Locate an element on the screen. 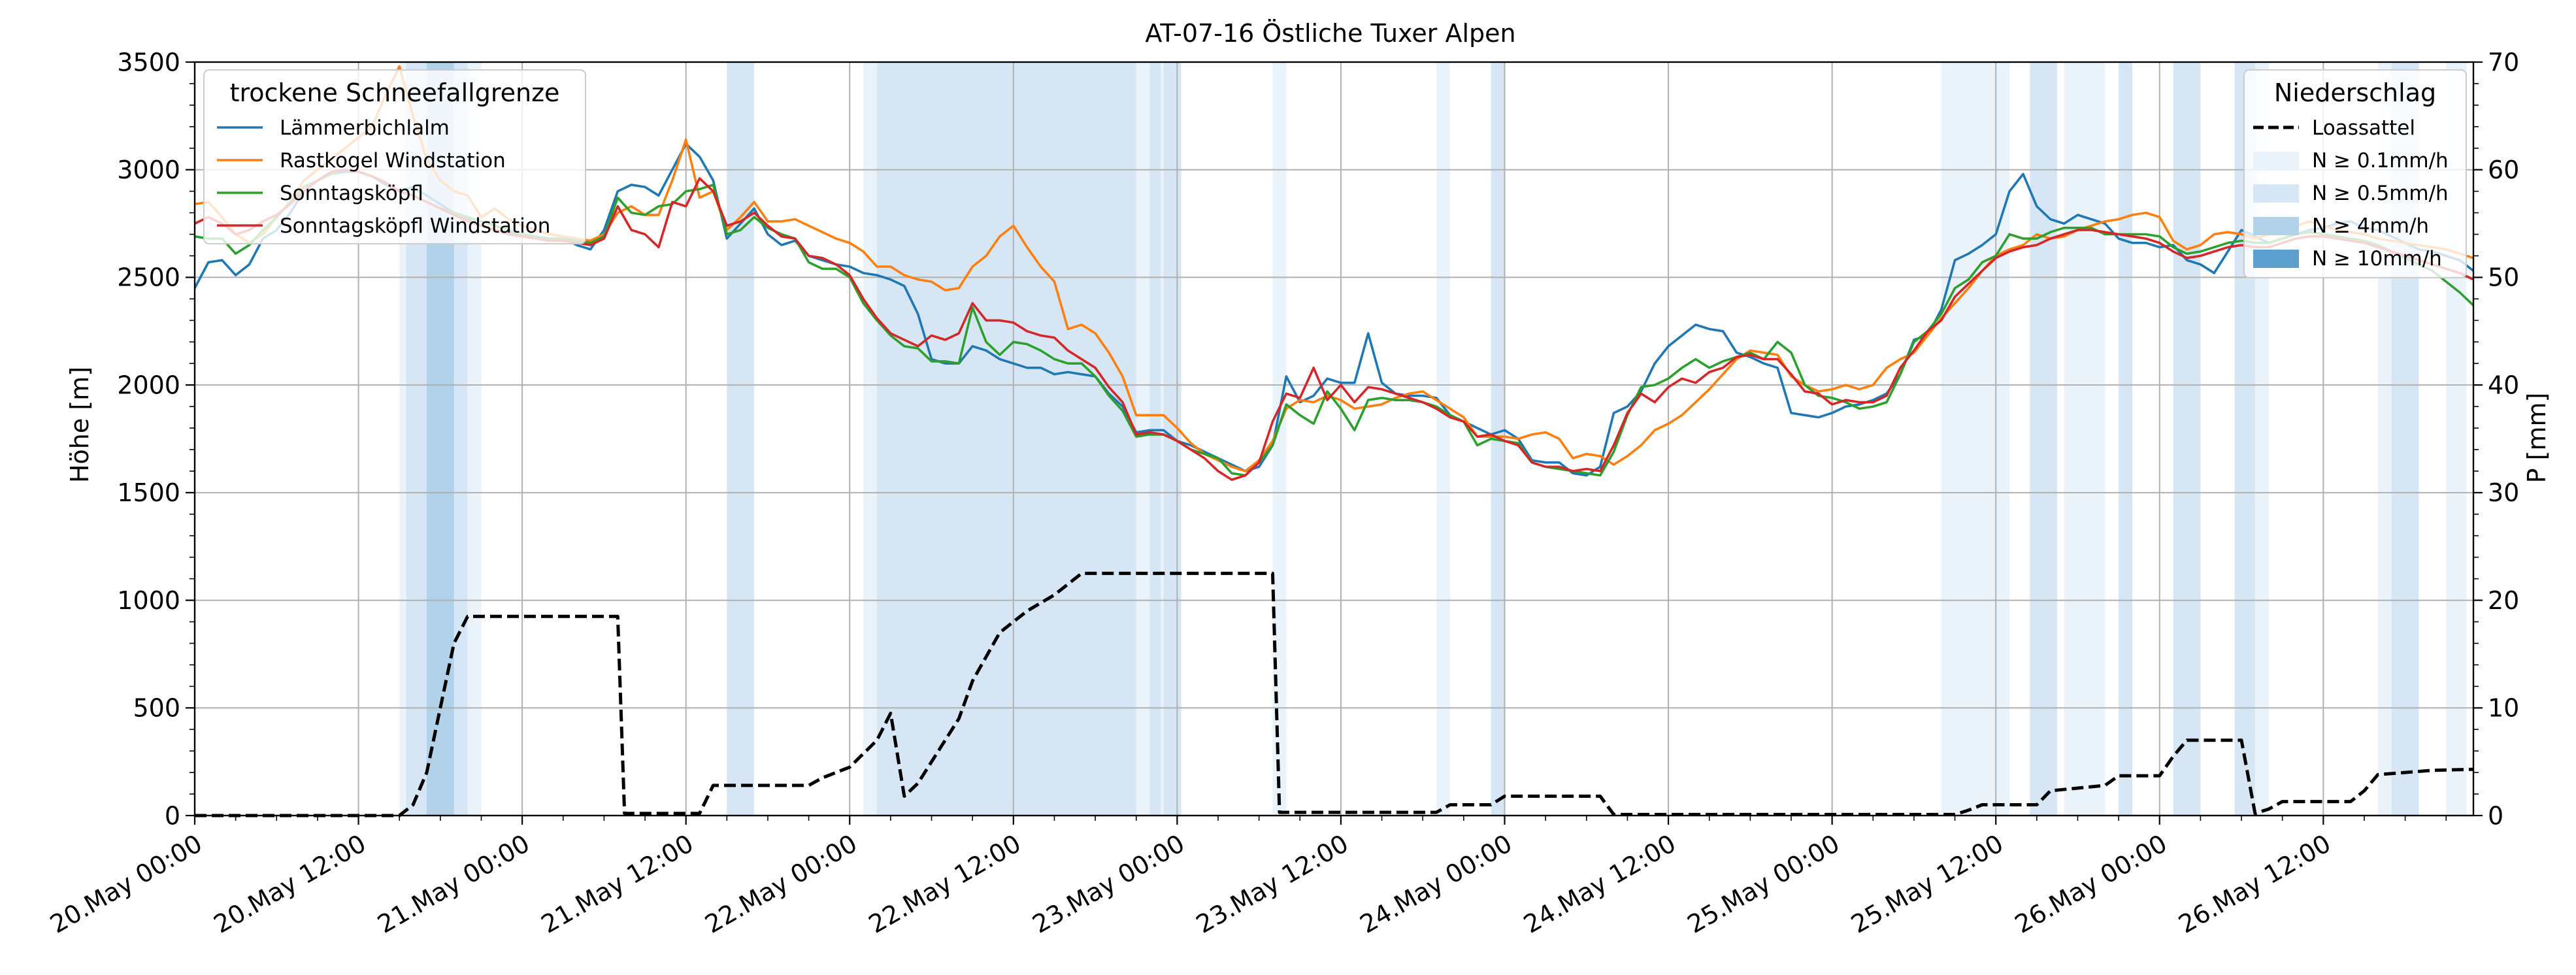 Image resolution: width=2576 pixels, height=975 pixels. y2-tick-label: 30 is located at coordinates (2503, 492).